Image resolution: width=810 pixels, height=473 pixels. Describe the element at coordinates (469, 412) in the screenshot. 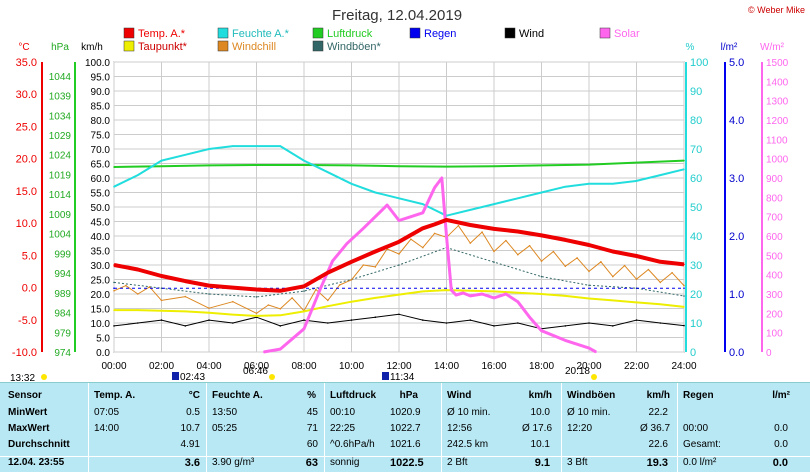

I see `stats-cell-time: Ø 10 min.` at that location.